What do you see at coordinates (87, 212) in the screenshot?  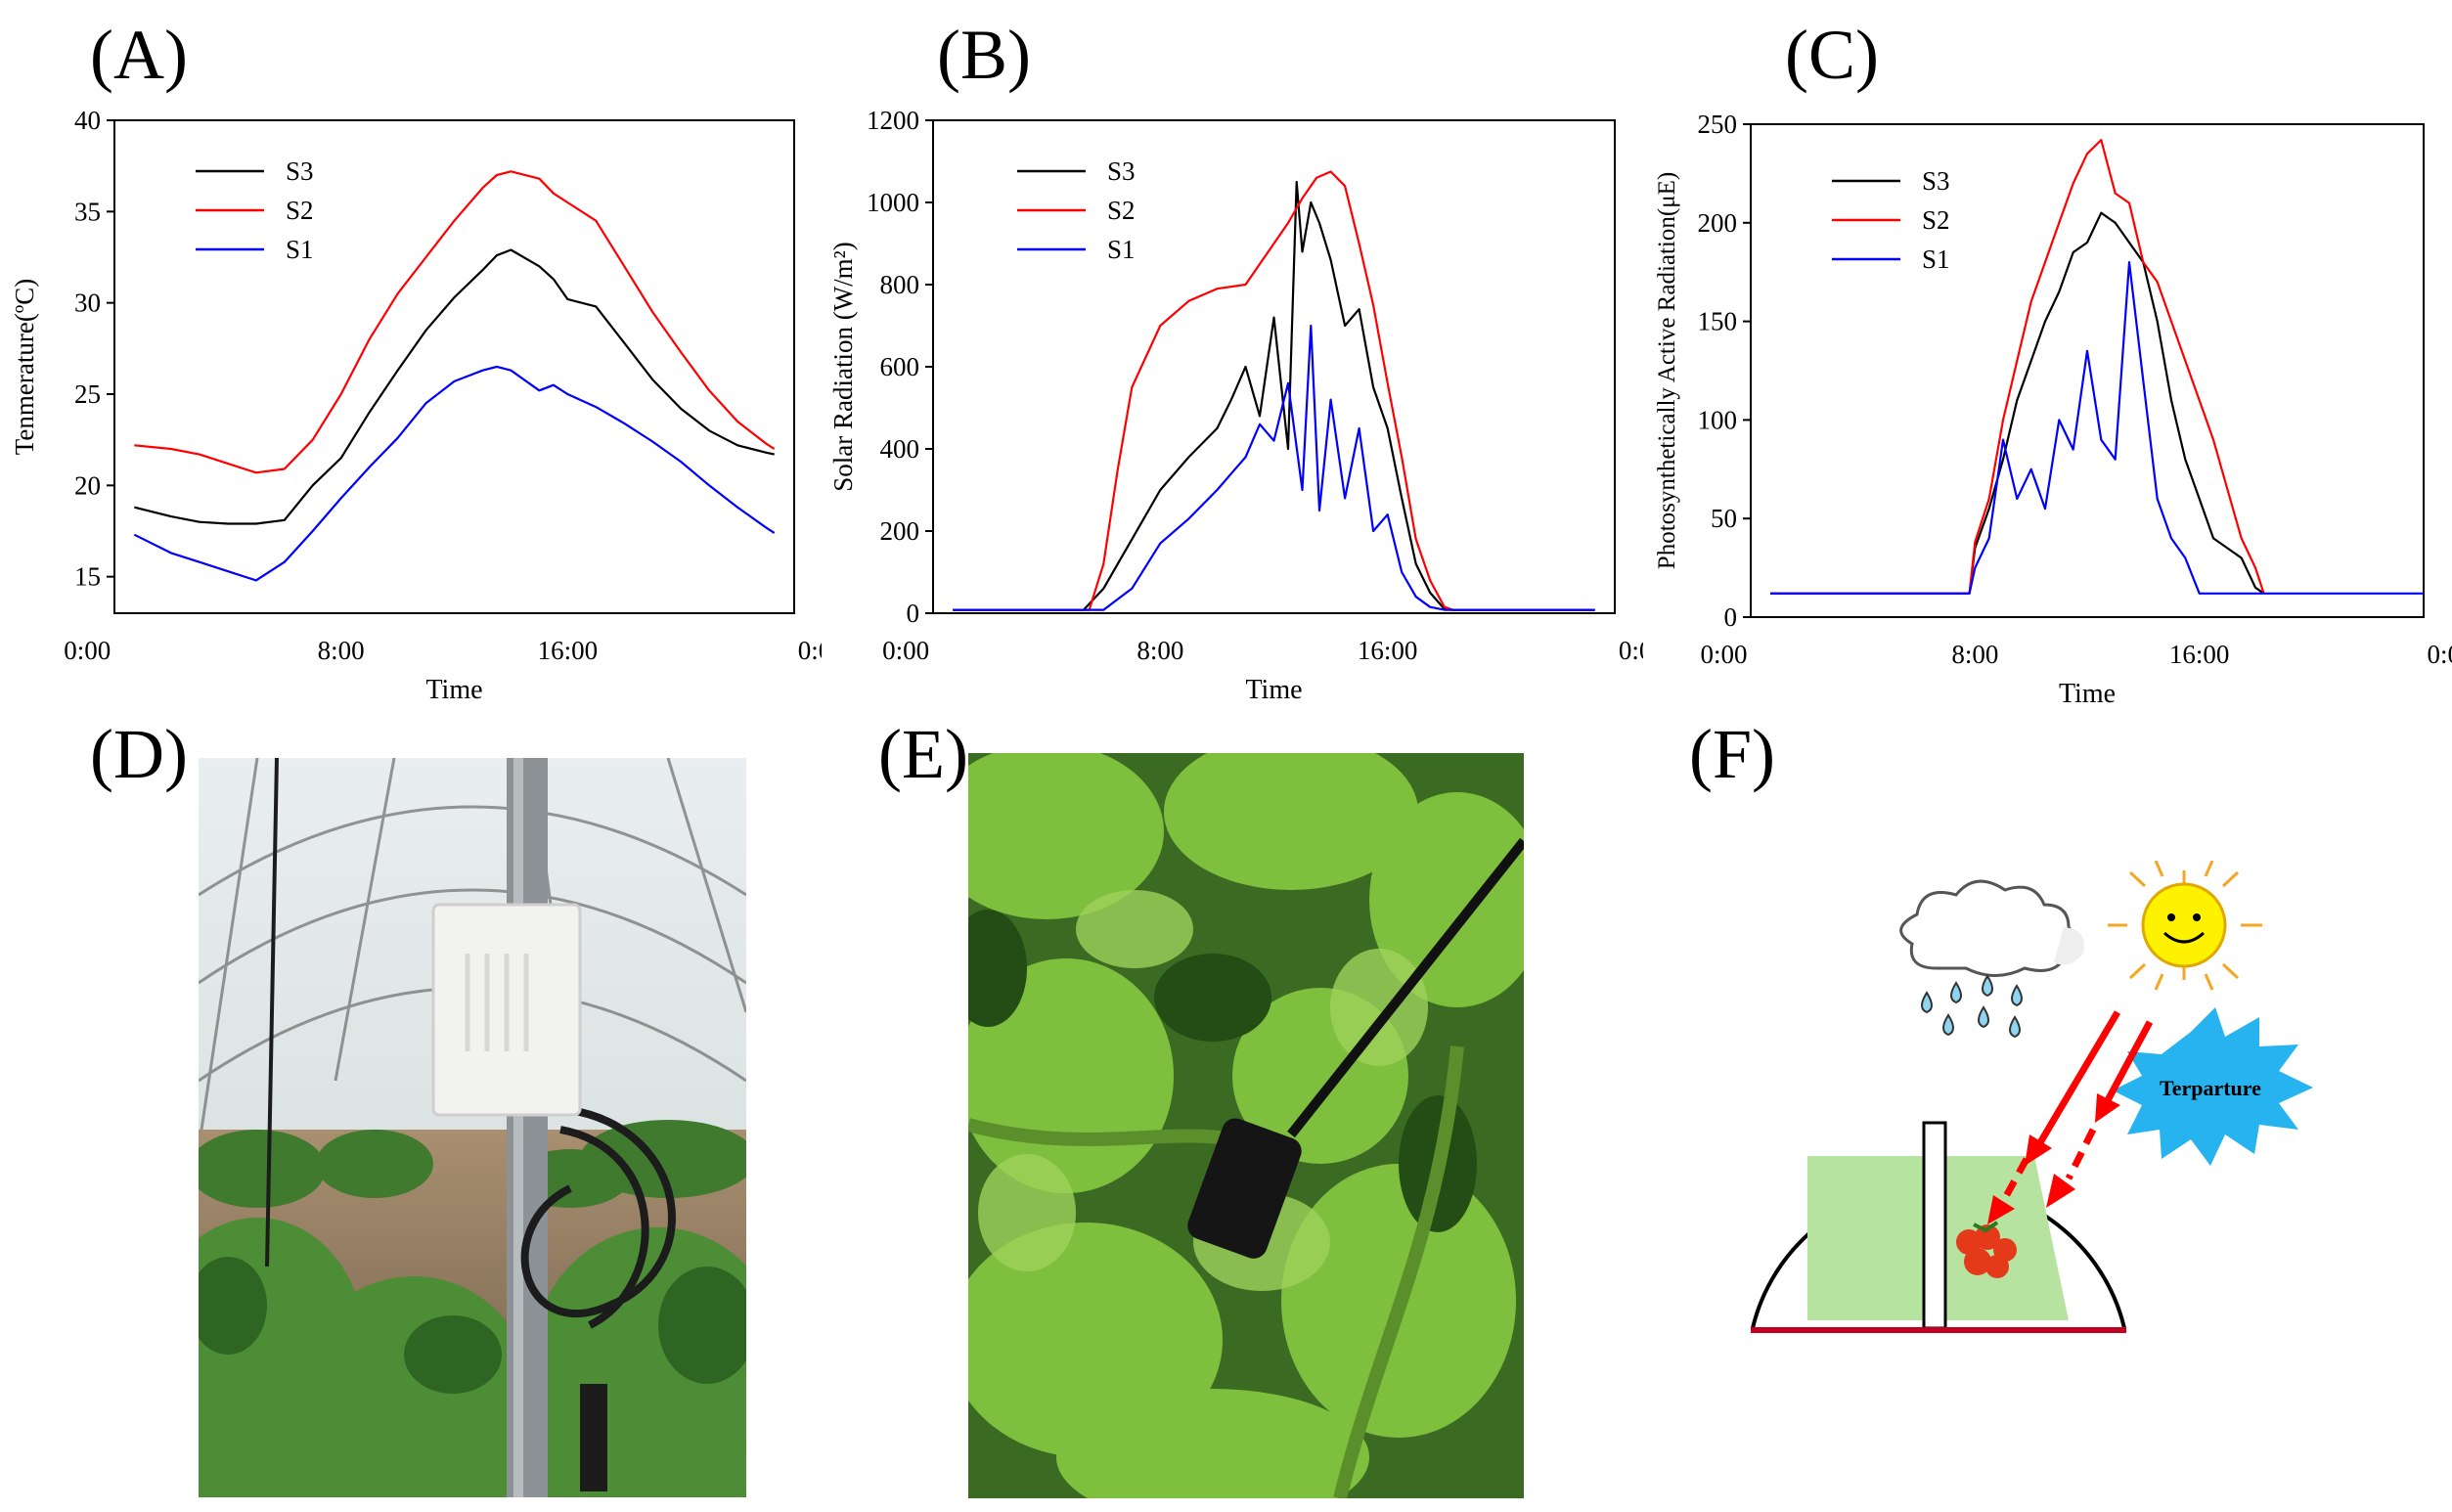 I see `y-tick-label: 35` at bounding box center [87, 212].